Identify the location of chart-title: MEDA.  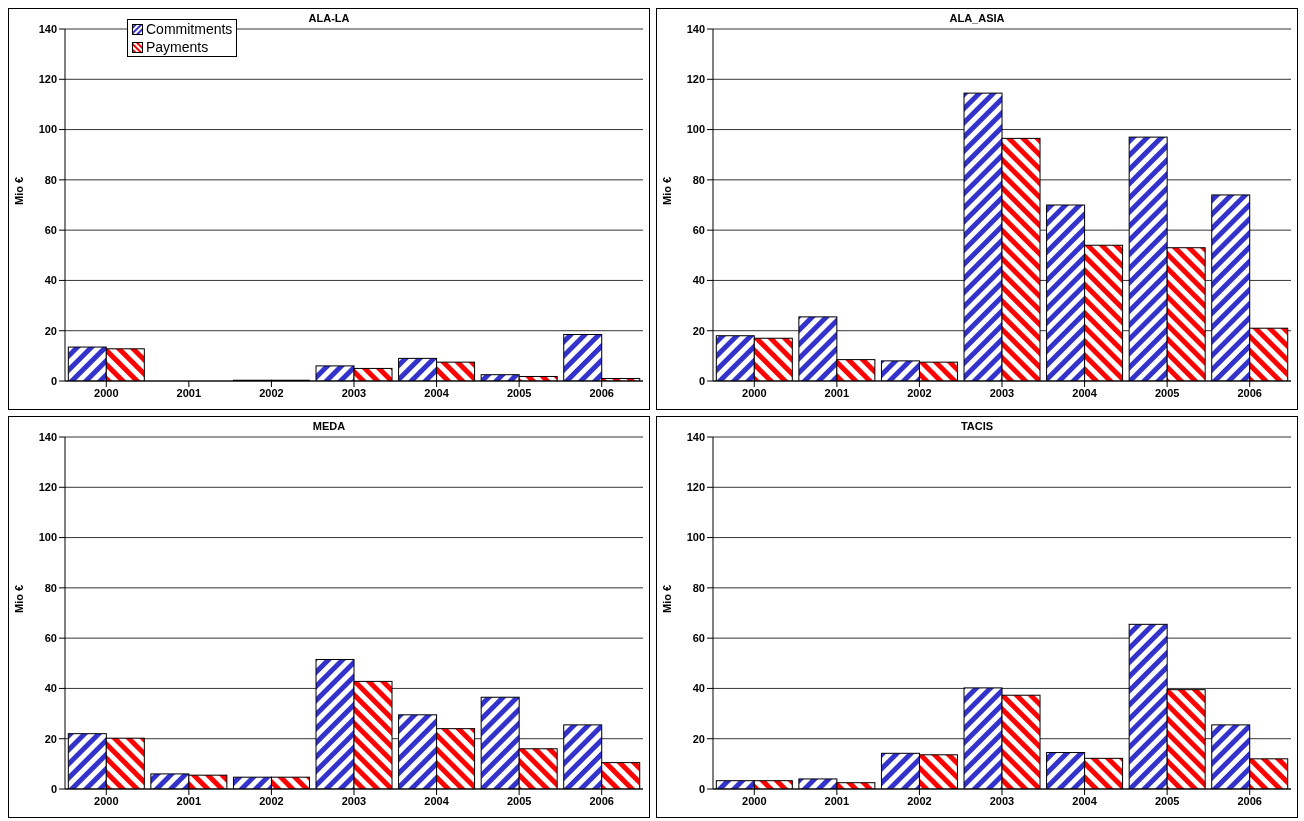
(329, 426).